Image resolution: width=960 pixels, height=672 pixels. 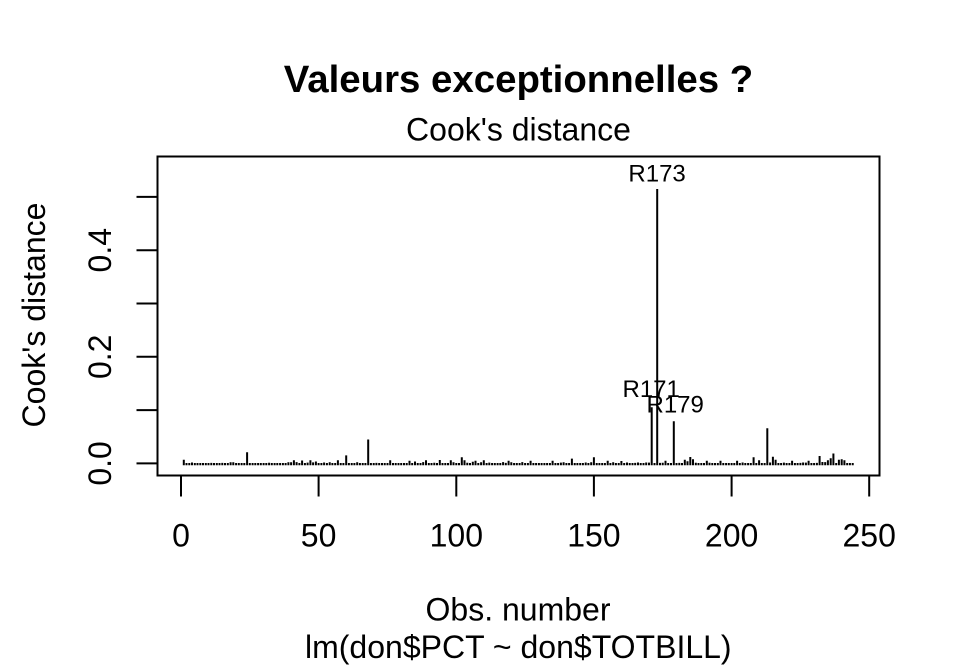 What do you see at coordinates (656, 173) in the screenshot?
I see `svg-text: R173` at bounding box center [656, 173].